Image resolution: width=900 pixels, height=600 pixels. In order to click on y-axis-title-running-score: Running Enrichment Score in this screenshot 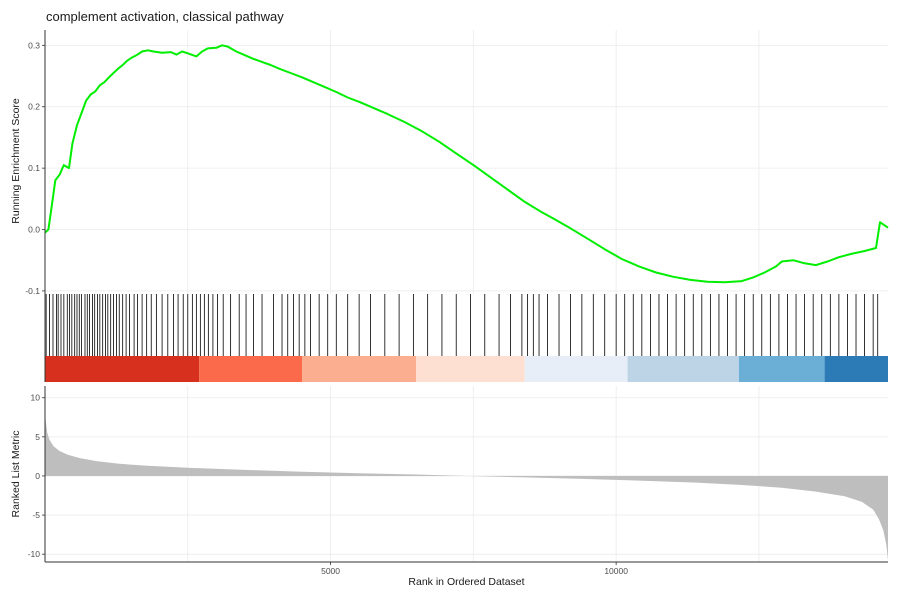, I will do `click(16, 161)`.